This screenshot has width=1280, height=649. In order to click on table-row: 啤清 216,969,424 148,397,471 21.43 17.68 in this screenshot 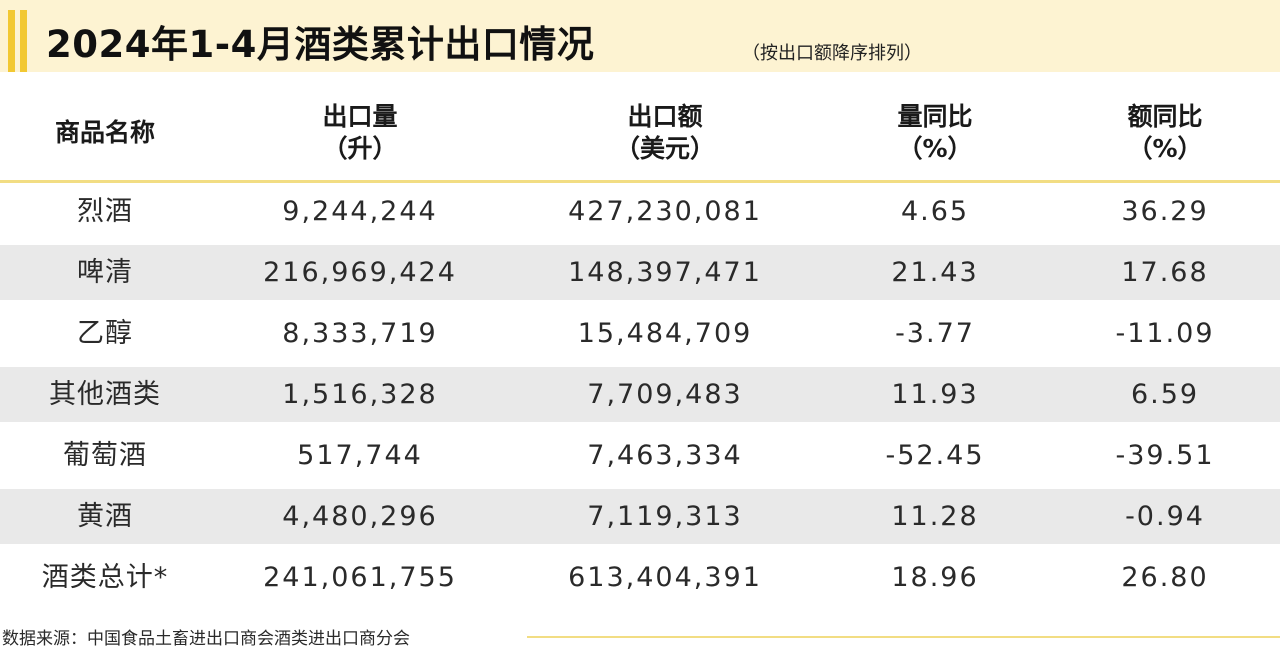, I will do `click(640, 272)`.